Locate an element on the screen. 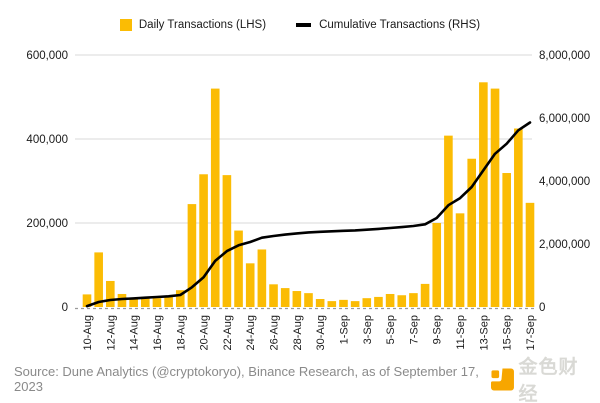 The image size is (600, 403). x-axis-tick-label: 17-Sep is located at coordinates (531, 332).